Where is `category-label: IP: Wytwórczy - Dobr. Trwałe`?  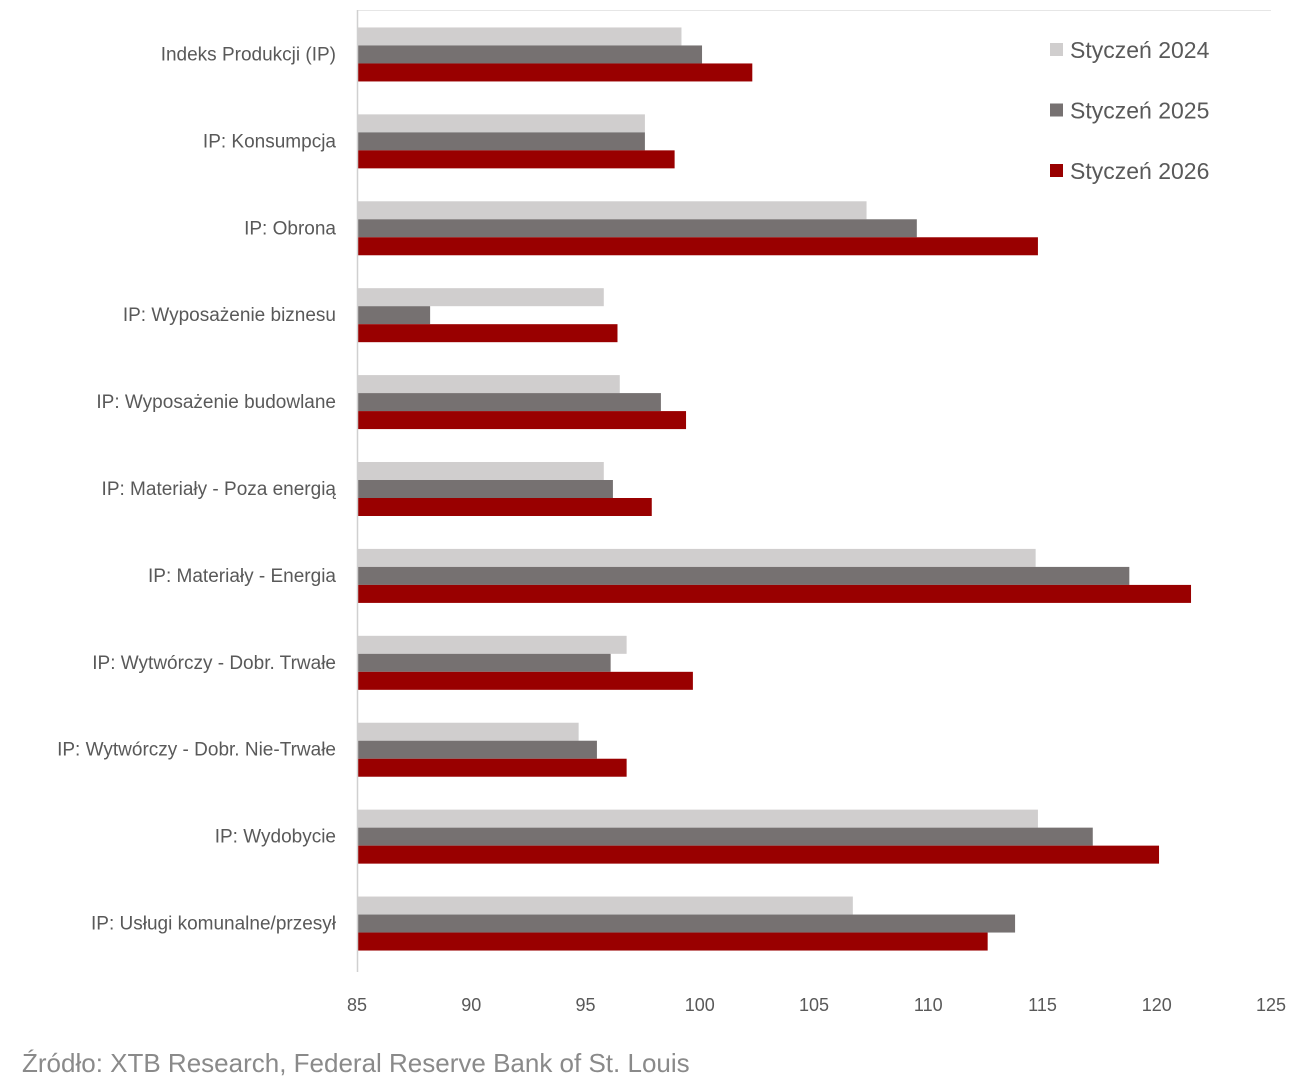 category-label: IP: Wytwórczy - Dobr. Trwałe is located at coordinates (214, 663).